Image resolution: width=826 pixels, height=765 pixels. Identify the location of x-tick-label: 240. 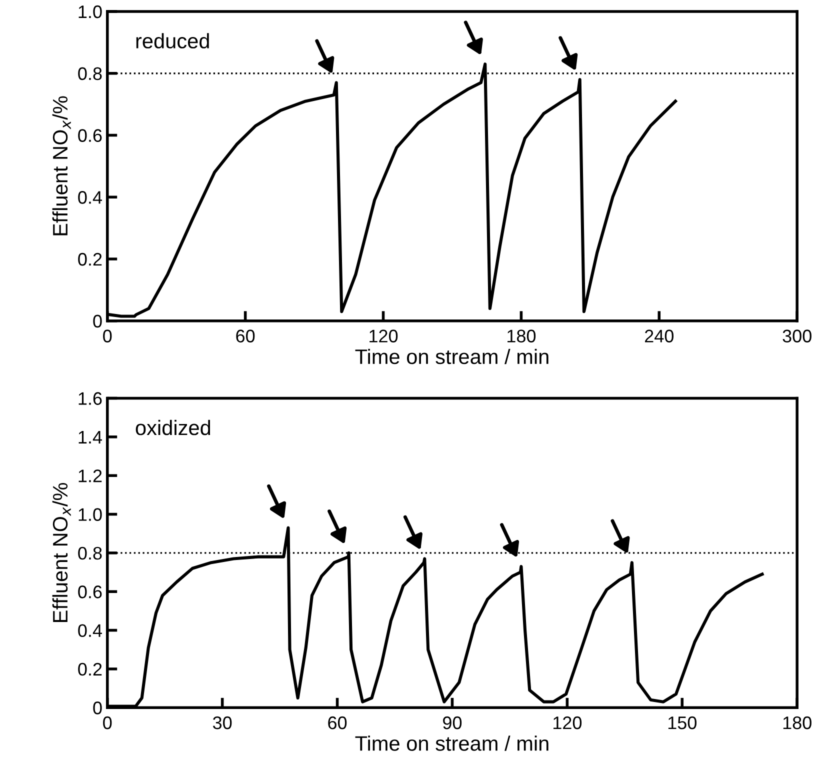
(659, 336).